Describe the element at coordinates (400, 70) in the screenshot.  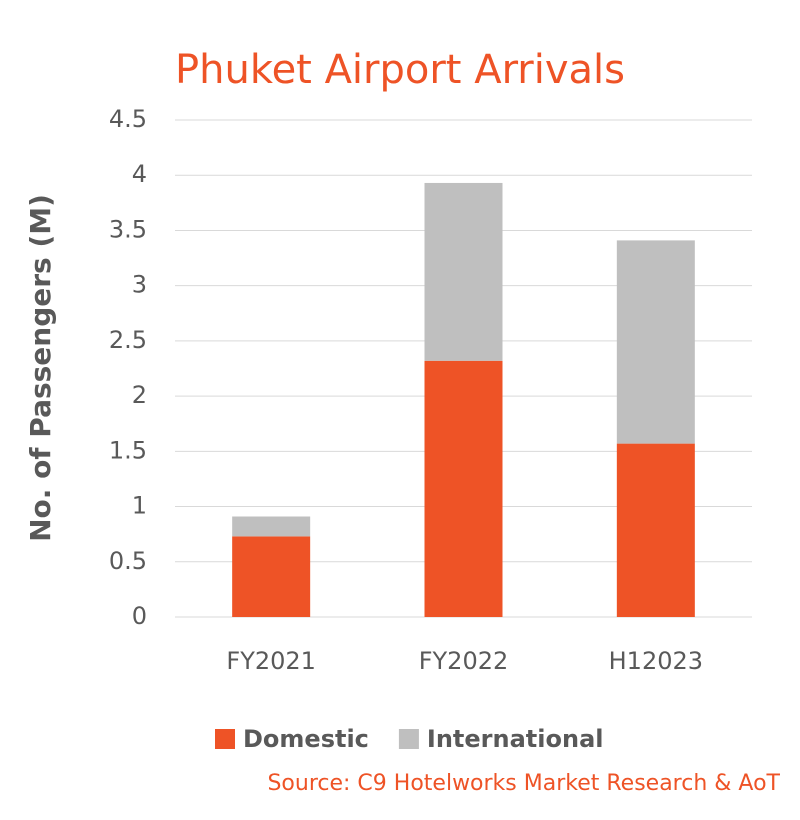
I see `chart-title: Phuket Airport Arrivals` at that location.